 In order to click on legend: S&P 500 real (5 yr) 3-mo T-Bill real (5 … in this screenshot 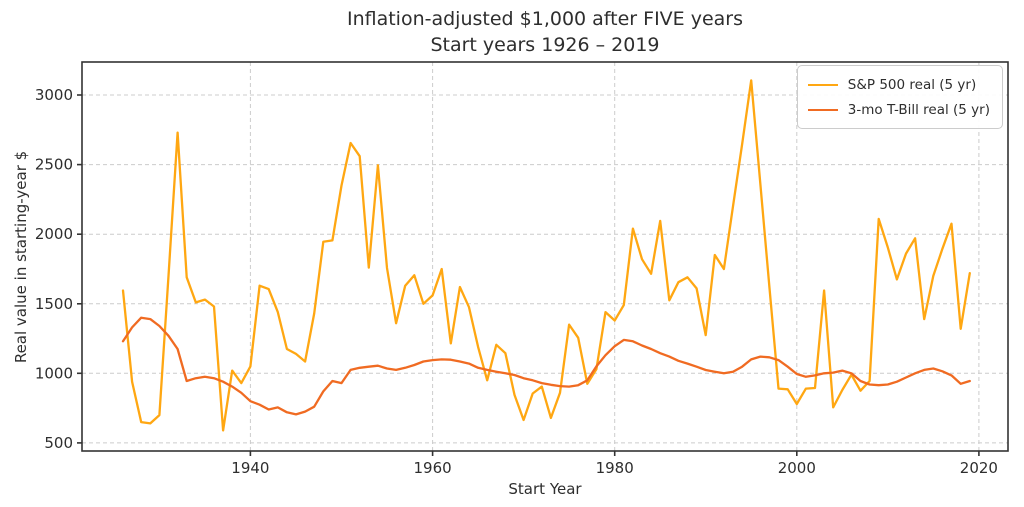, I will do `click(899, 97)`.